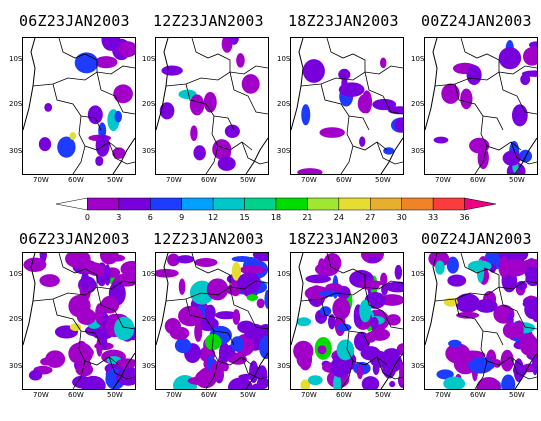 This screenshot has height=421, width=541. Describe the element at coordinates (284, 151) in the screenshot. I see `latitude-label: 30S` at that location.